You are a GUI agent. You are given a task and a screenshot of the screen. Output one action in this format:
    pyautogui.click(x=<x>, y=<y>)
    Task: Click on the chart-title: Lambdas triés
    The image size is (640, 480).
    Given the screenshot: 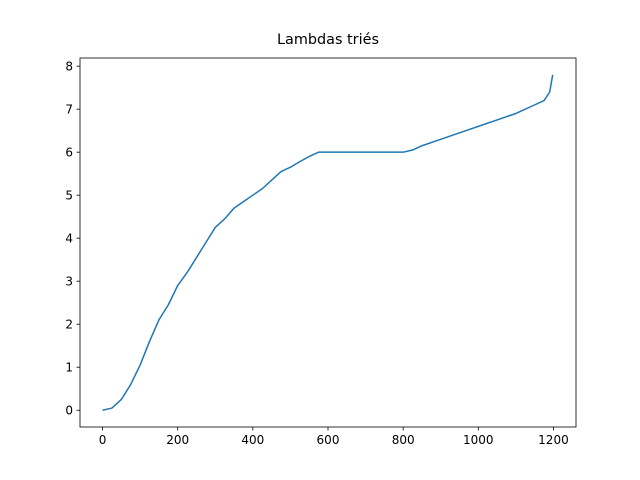 What is the action you would take?
    pyautogui.click(x=328, y=40)
    